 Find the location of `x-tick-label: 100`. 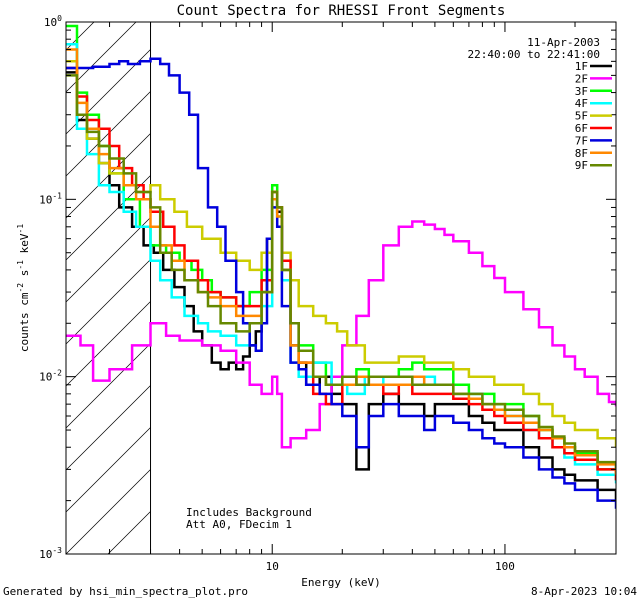

x-tick-label: 100 is located at coordinates (505, 566).